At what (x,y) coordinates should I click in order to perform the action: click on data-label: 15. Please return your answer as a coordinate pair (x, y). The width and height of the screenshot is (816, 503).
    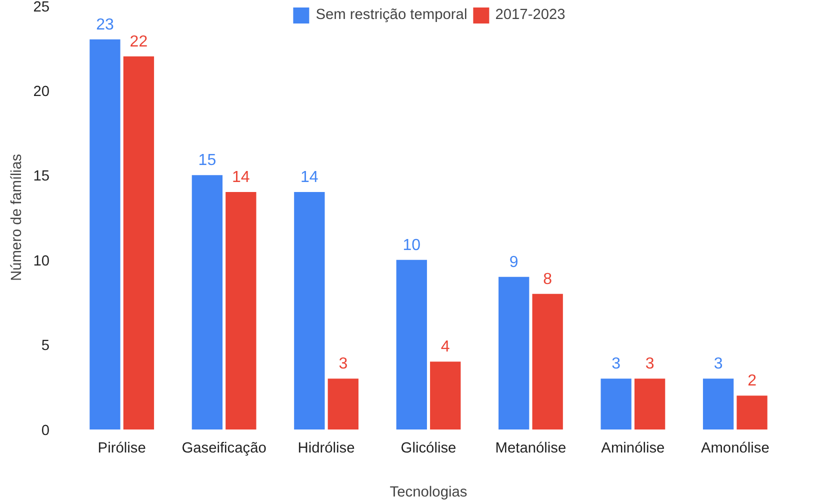
    Looking at the image, I should click on (207, 161).